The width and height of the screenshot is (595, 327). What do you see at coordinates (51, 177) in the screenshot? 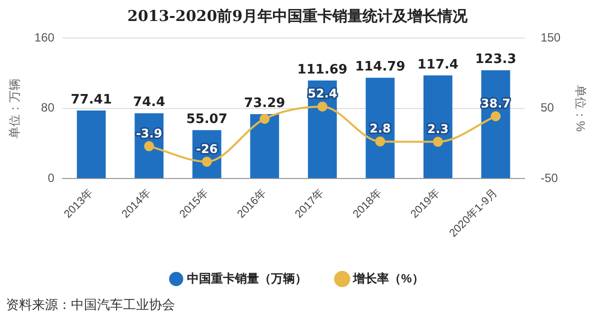
I see `y-tick-label: 0` at bounding box center [51, 177].